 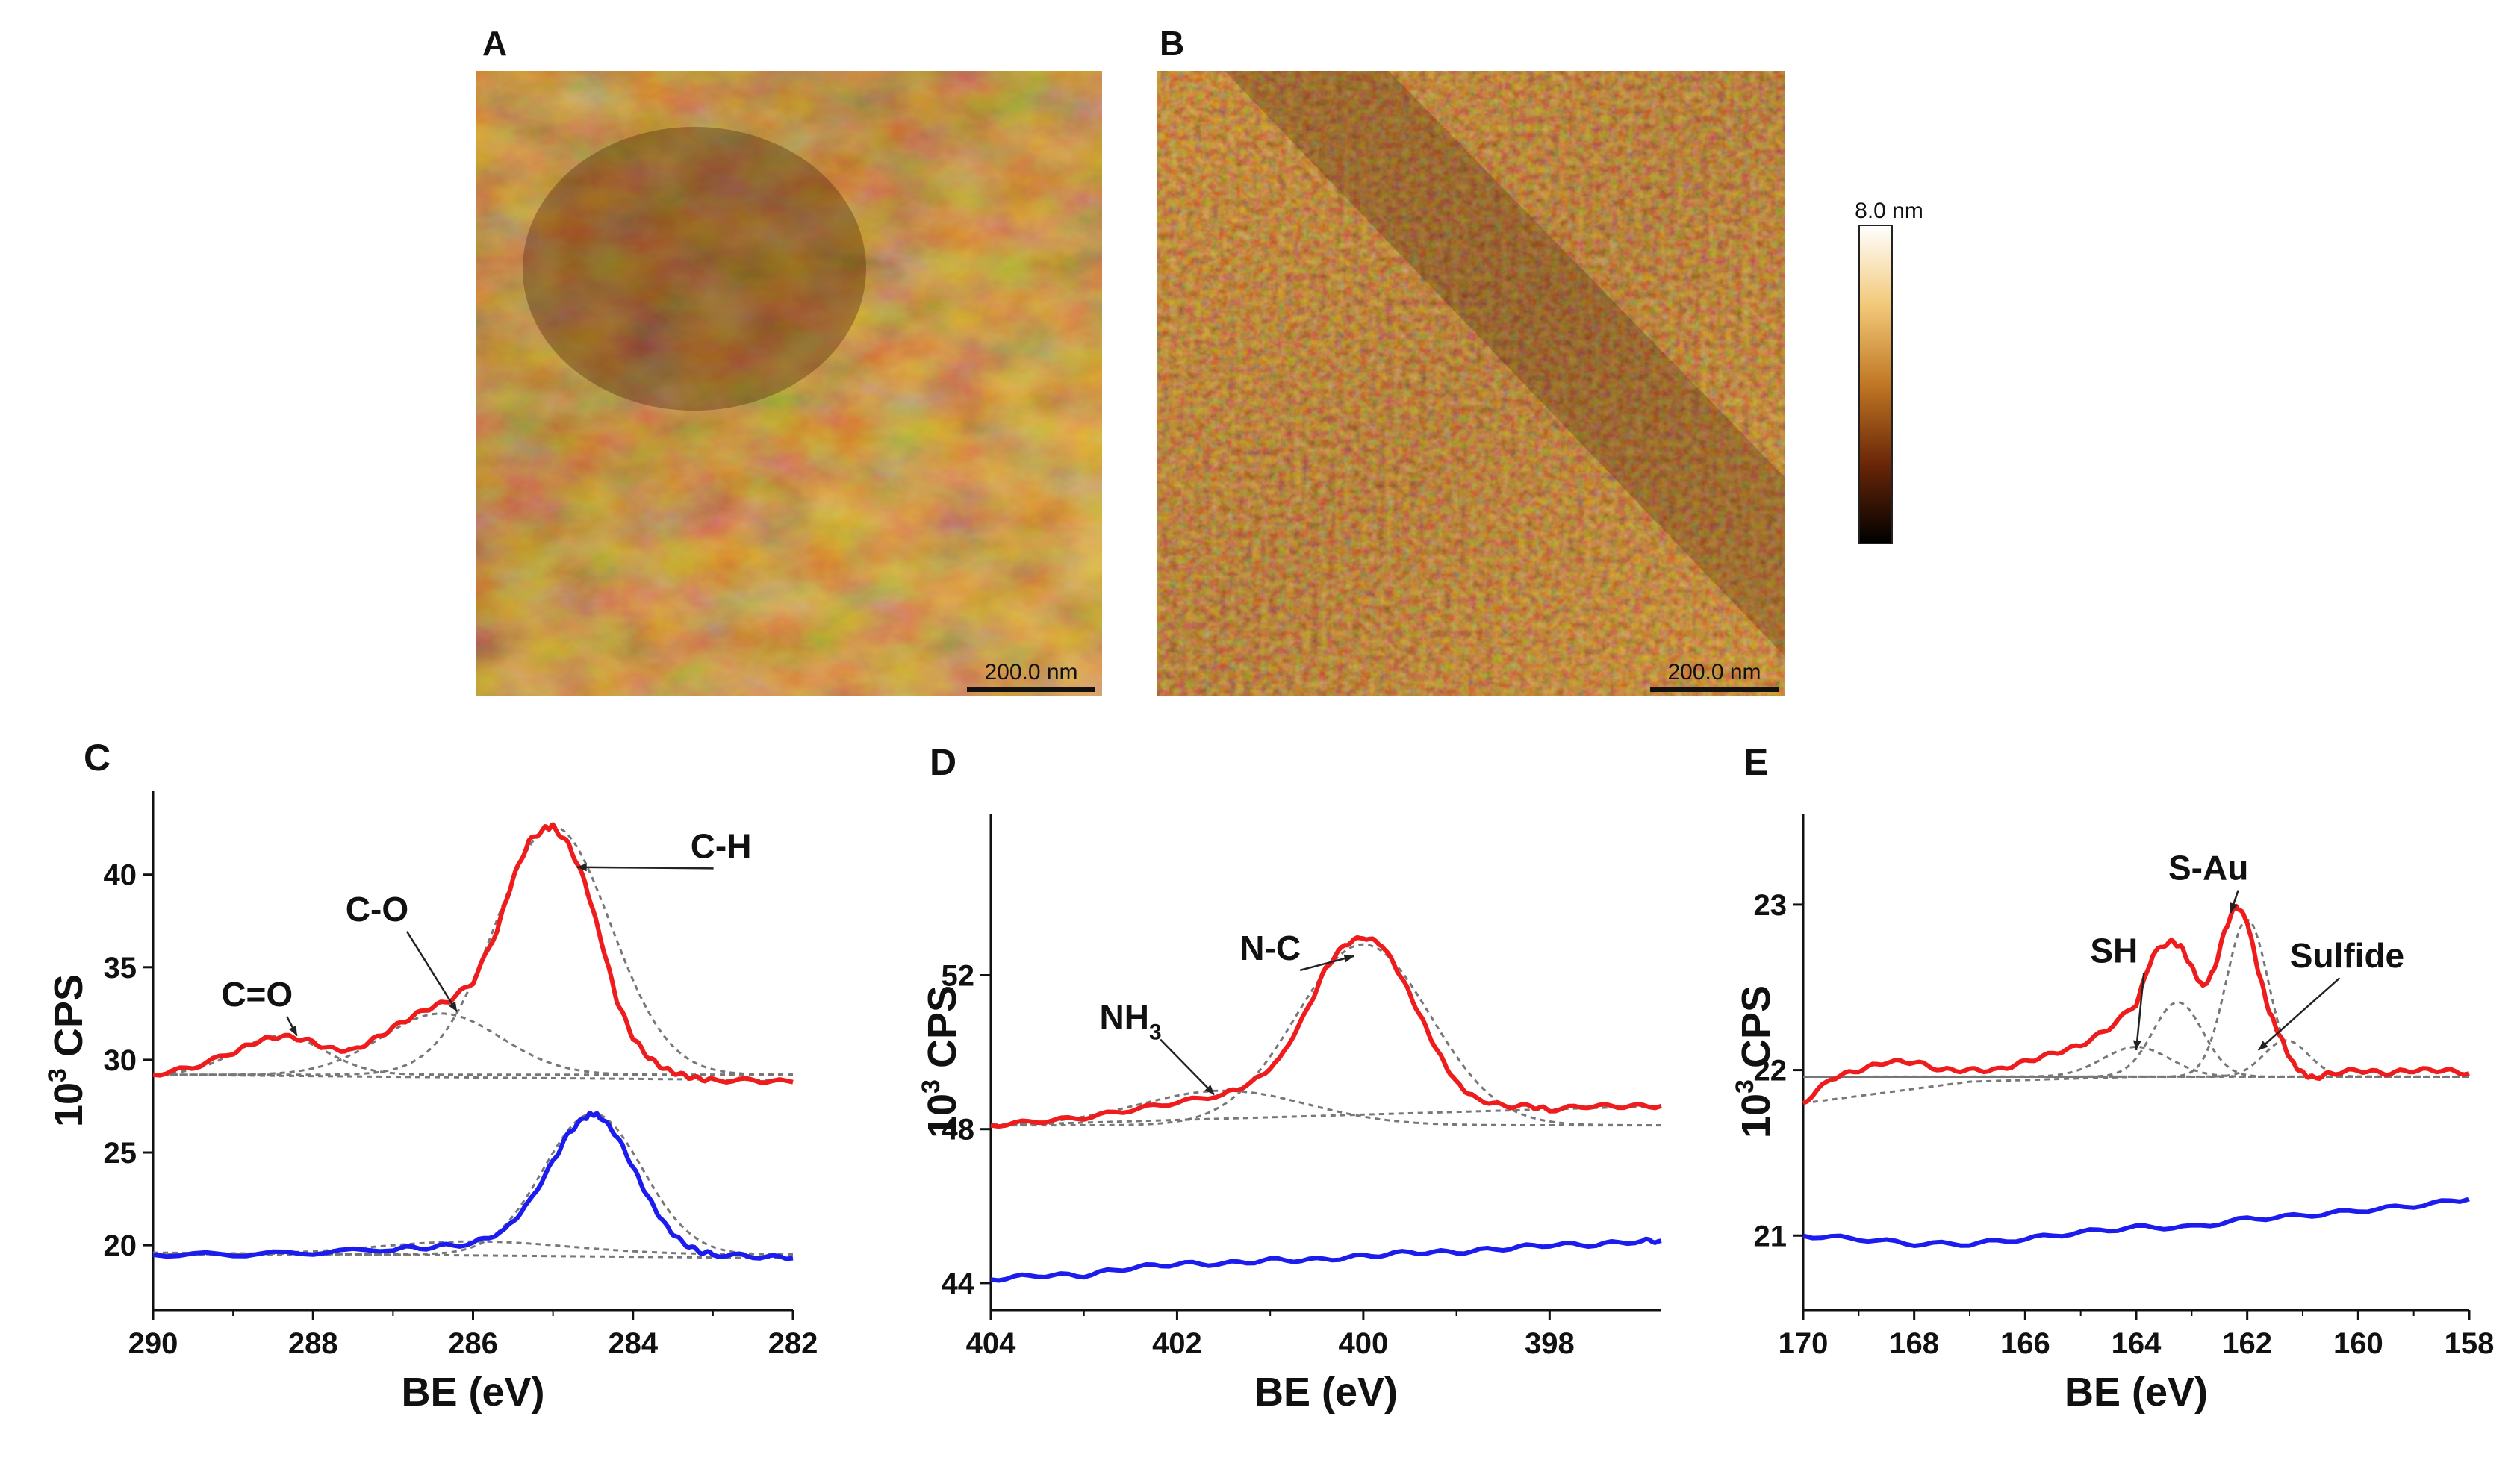 What do you see at coordinates (1889, 211) in the screenshot?
I see `colorbar-max-label: 8.0 nm` at bounding box center [1889, 211].